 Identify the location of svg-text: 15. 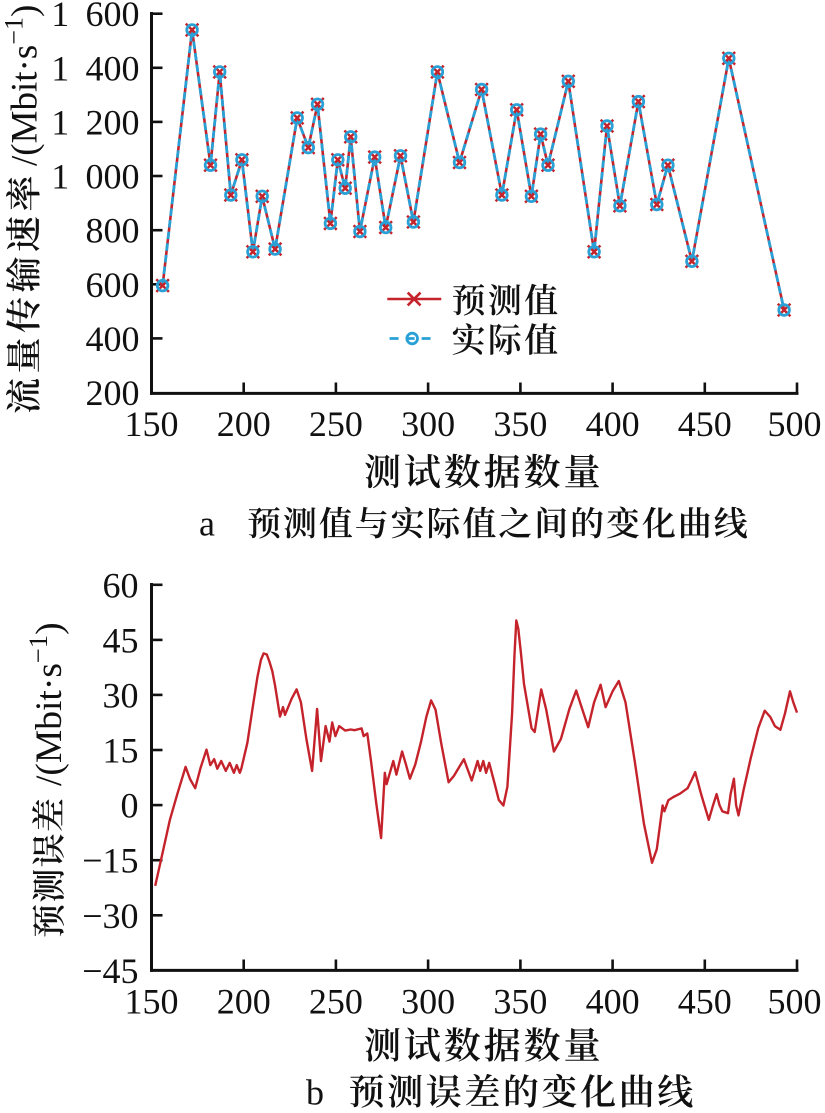
(121, 751).